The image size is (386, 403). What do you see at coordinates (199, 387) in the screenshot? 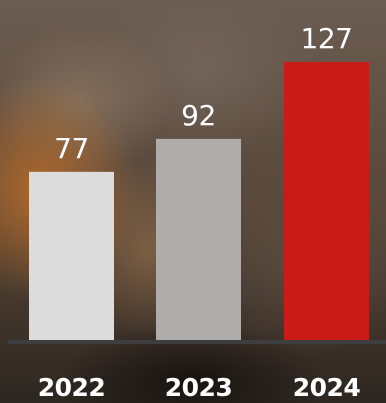
I see `x-tick-label-2023: 2023` at bounding box center [199, 387].